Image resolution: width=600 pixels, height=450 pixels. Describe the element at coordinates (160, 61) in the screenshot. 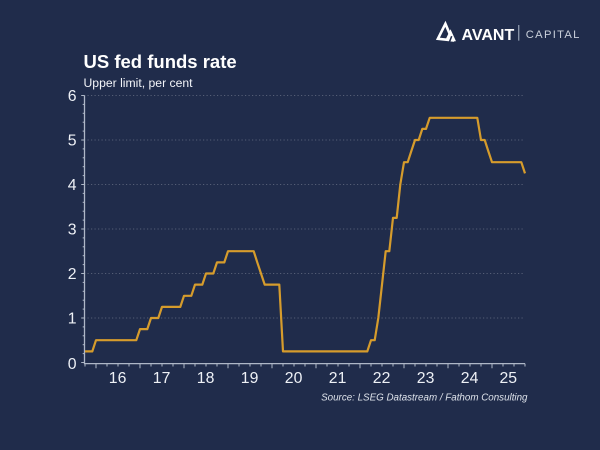

I see `svg-text: US fed funds rate` at that location.